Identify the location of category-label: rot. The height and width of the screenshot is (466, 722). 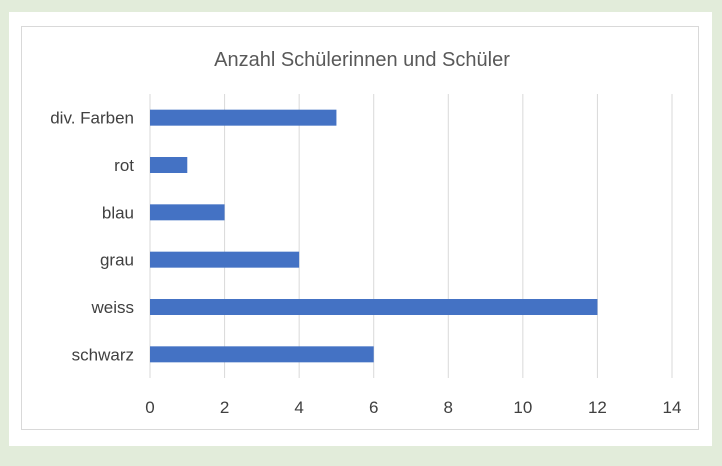
(124, 165).